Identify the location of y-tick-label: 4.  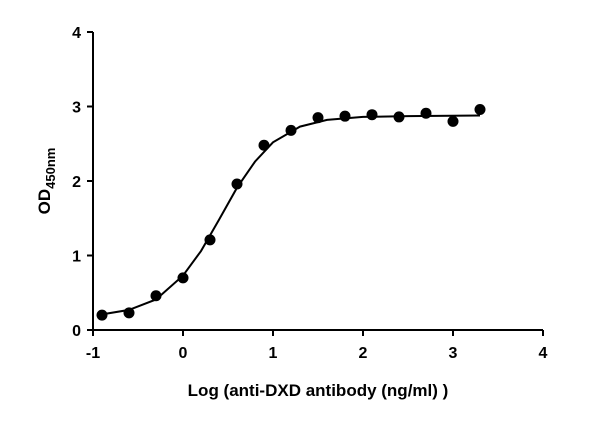
(76, 33).